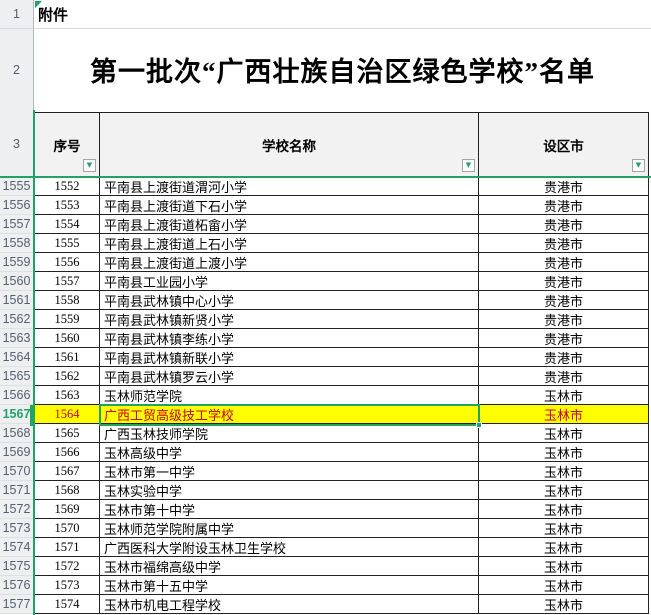  I want to click on cell-name: 平南县上渡街道下石小学, so click(289, 205).